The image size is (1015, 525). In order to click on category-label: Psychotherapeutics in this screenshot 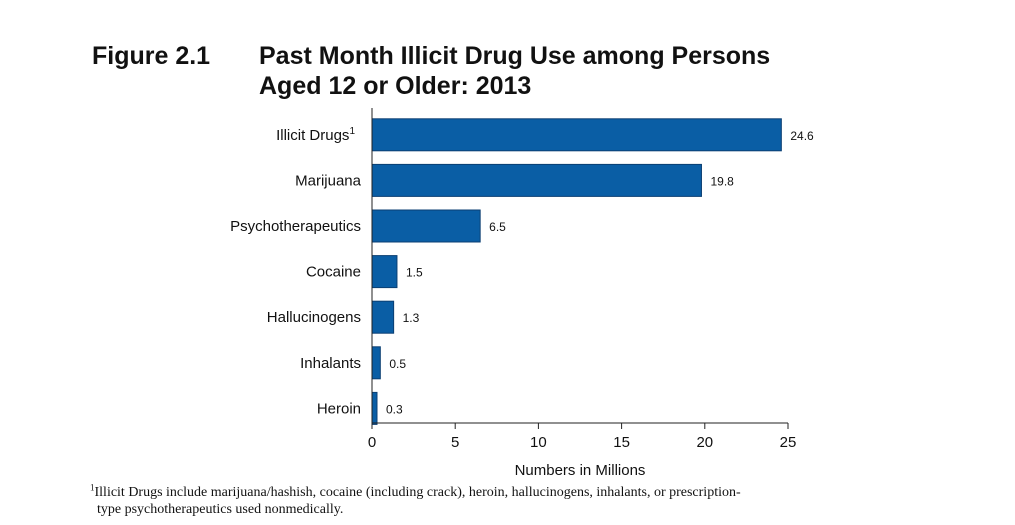, I will do `click(295, 226)`.